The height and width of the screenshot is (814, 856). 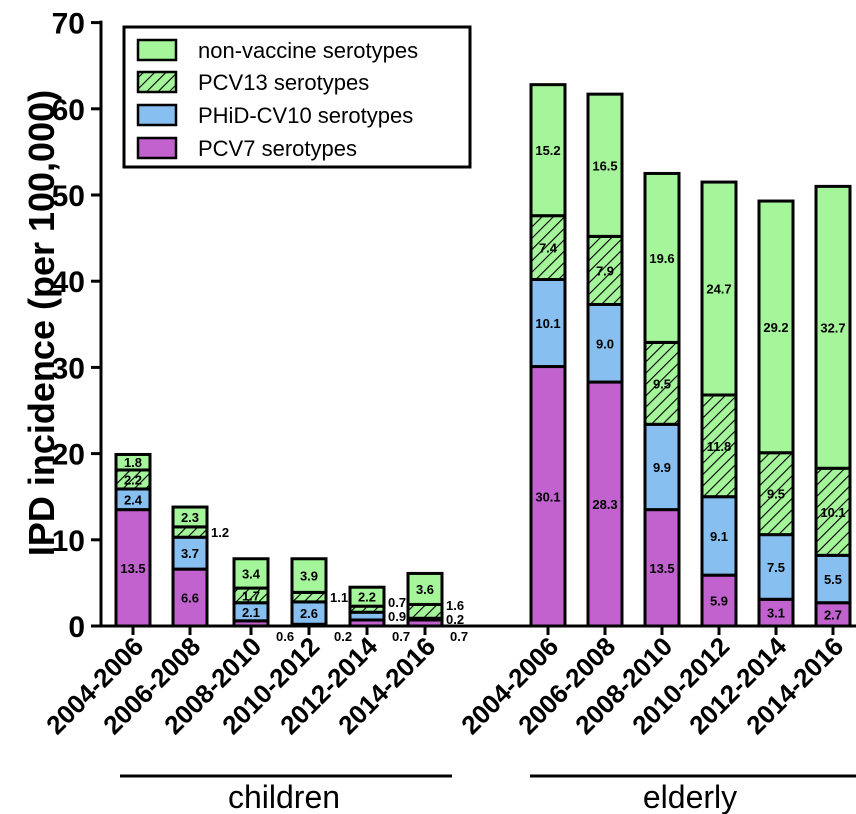 I want to click on data-label: 5.9, so click(x=719, y=601).